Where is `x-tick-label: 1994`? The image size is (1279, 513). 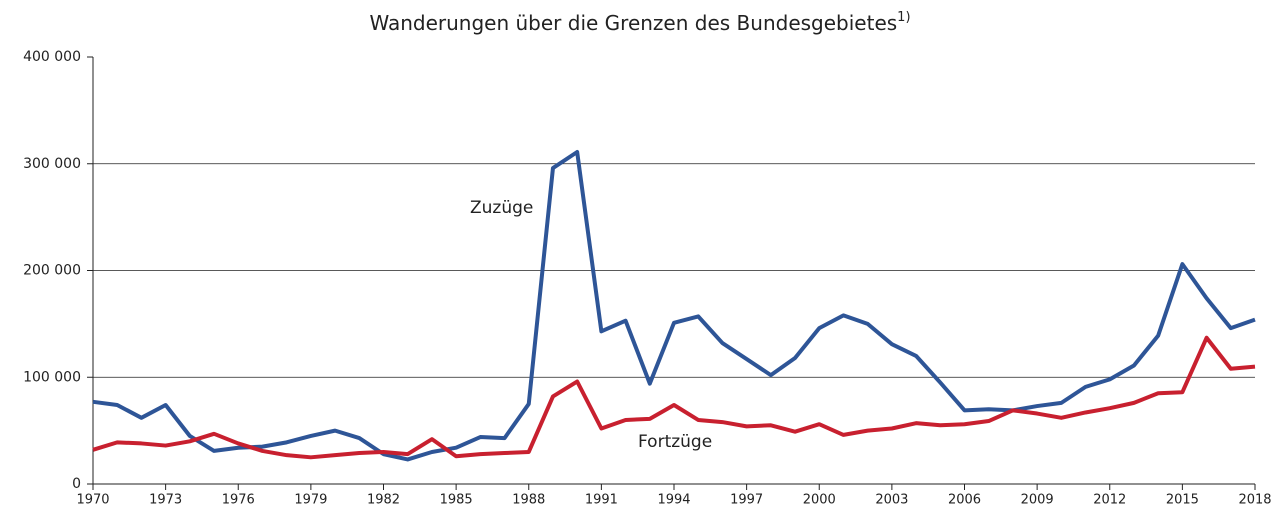 x-tick-label: 1994 is located at coordinates (673, 500).